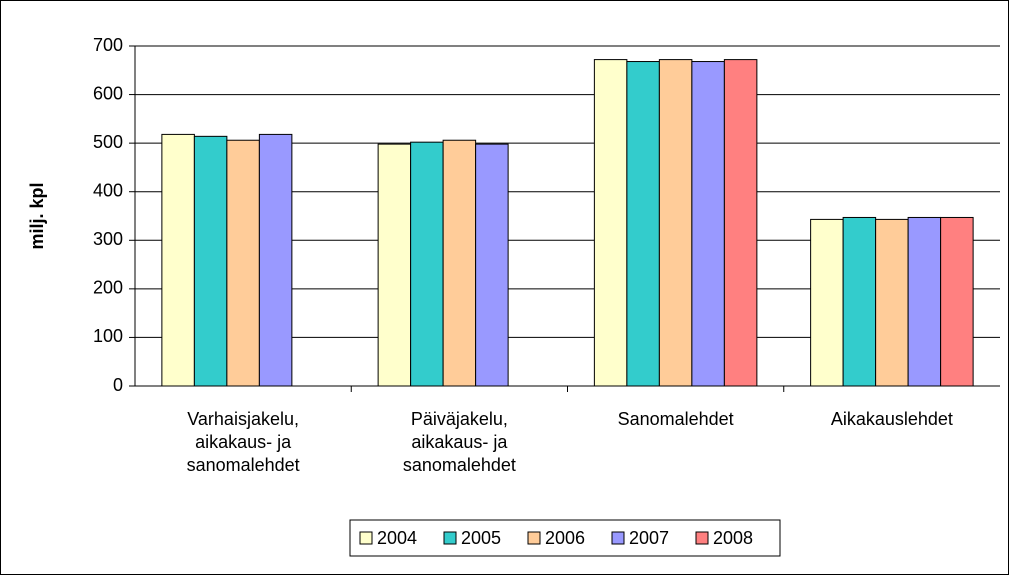 This screenshot has height=575, width=1009. Describe the element at coordinates (108, 190) in the screenshot. I see `y-tick-label: 400` at that location.